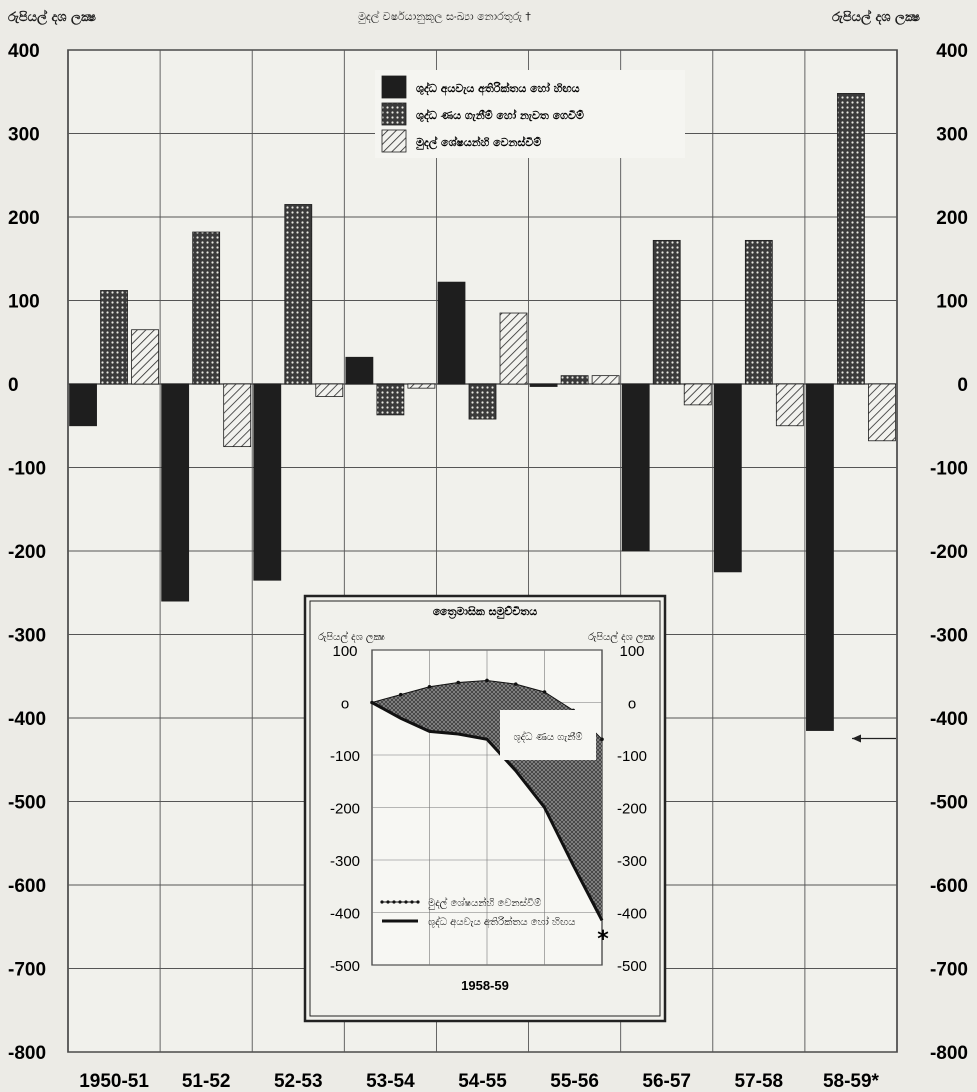 Image resolution: width=977 pixels, height=1092 pixels. What do you see at coordinates (952, 135) in the screenshot?
I see `y-tick-right: 300` at bounding box center [952, 135].